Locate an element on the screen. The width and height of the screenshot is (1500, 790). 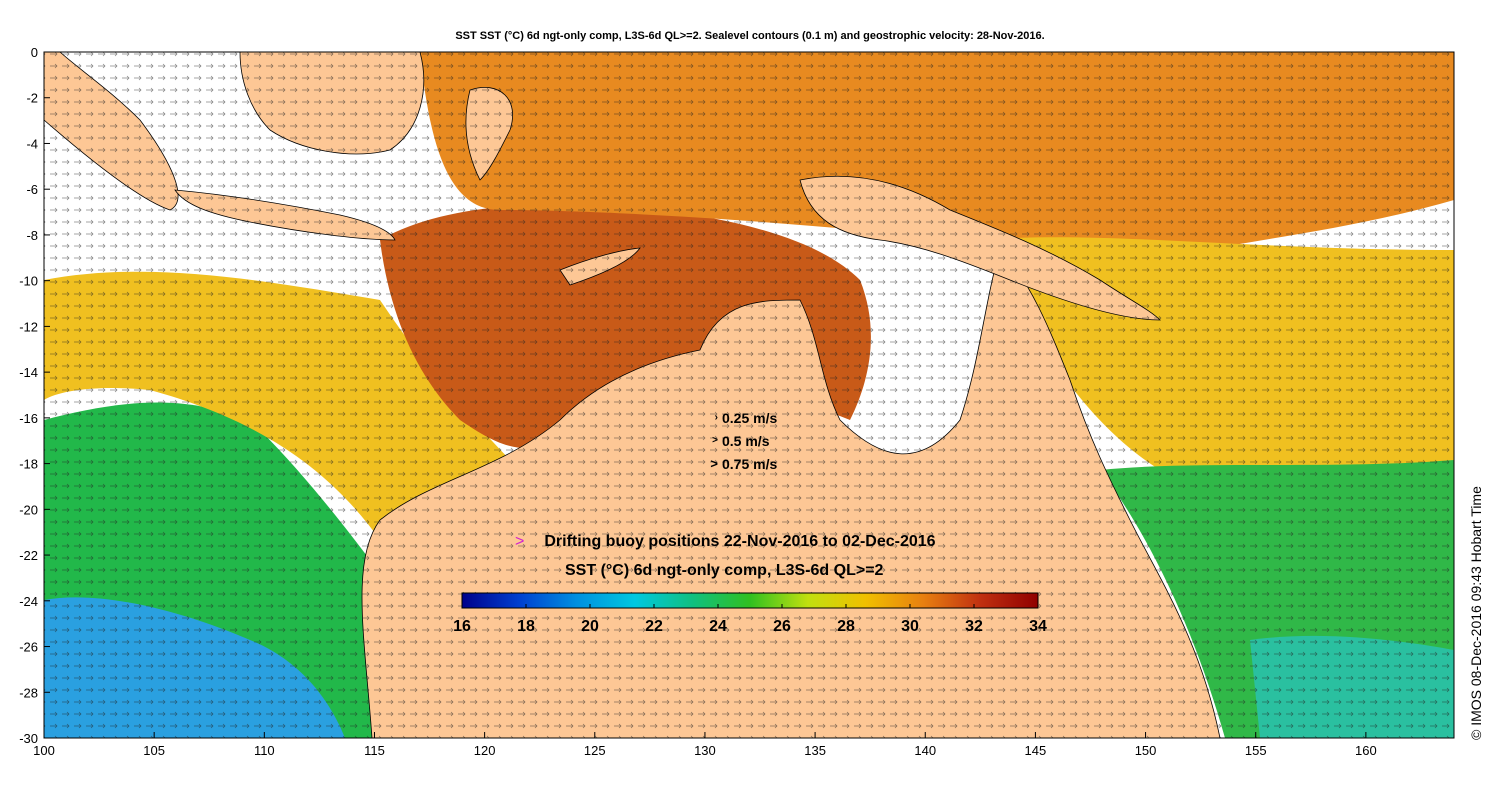
velocity-legend-row: >0.5 m/s is located at coordinates (738, 440).